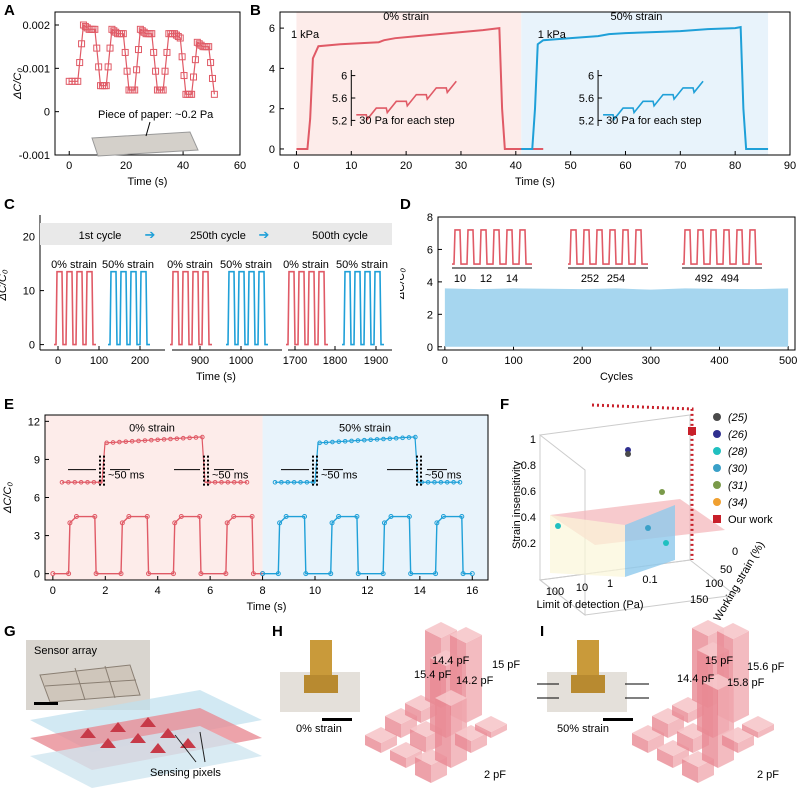 This screenshot has width=800, height=797. What do you see at coordinates (506, 665) in the screenshot?
I see `value-h-3: 15 pF` at bounding box center [506, 665].